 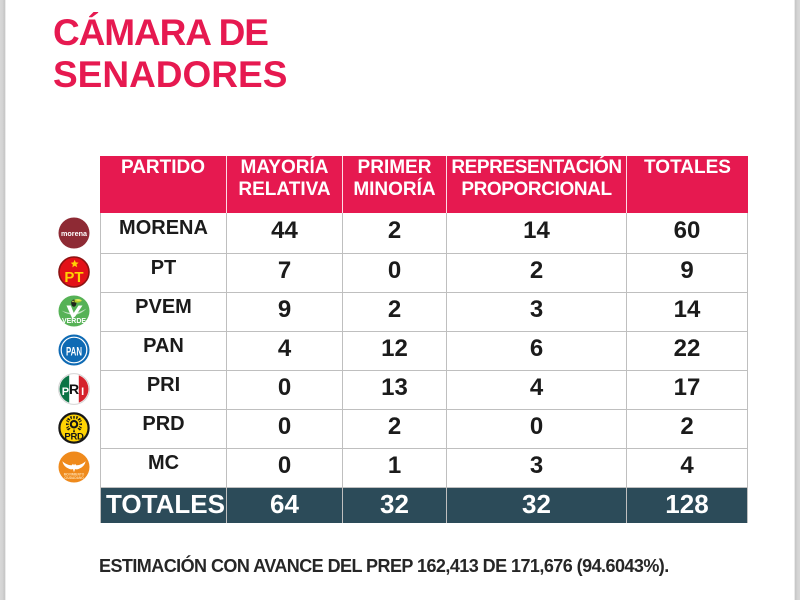 What do you see at coordinates (65, 392) in the screenshot?
I see `svg-text: P` at bounding box center [65, 392].